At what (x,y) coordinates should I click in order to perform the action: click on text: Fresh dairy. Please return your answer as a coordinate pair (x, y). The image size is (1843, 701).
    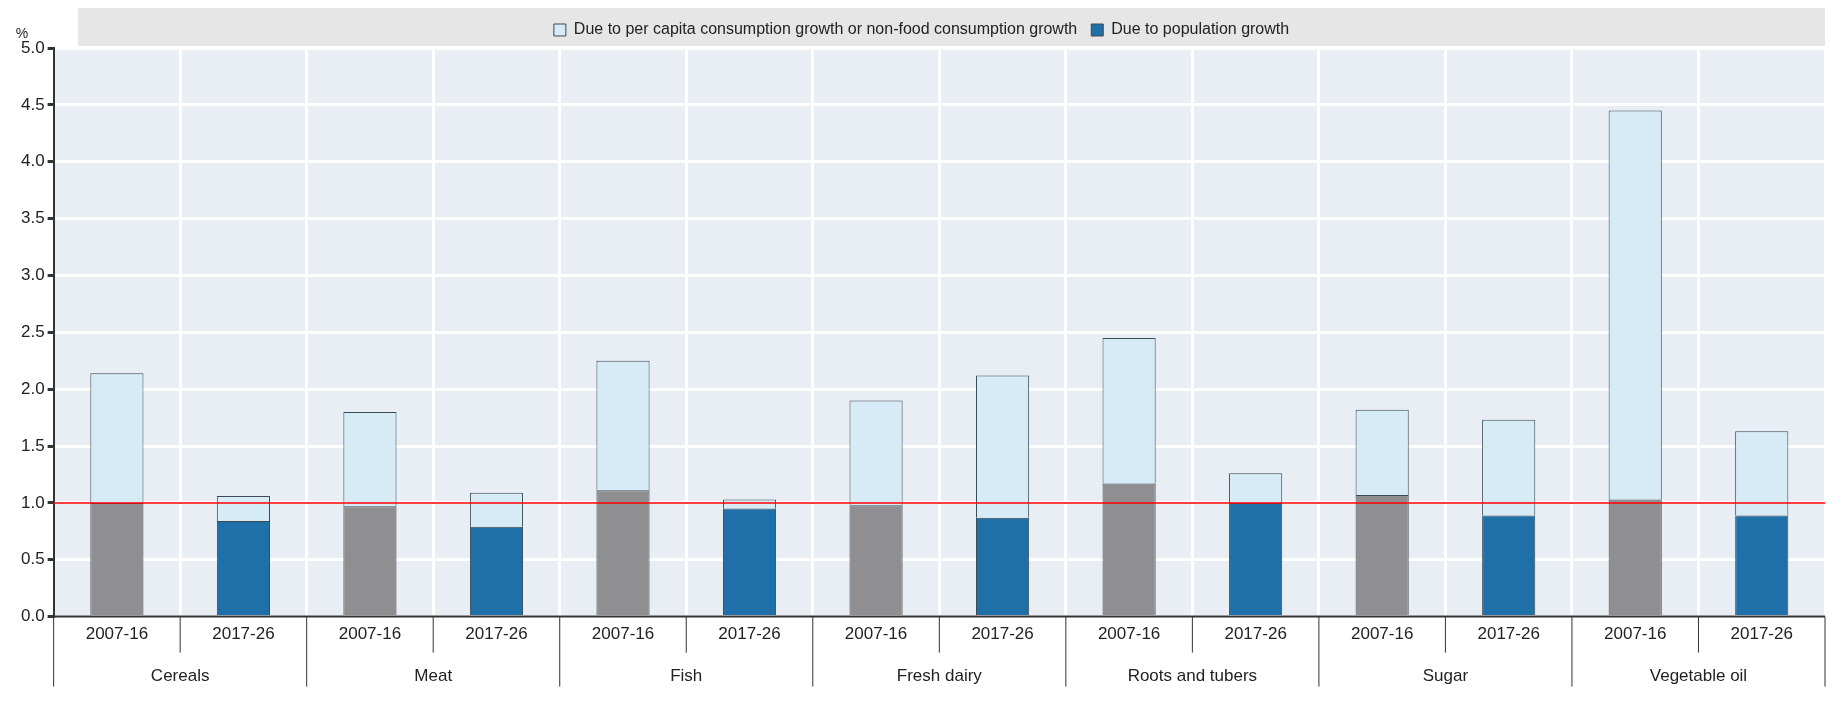
    Looking at the image, I should click on (939, 676).